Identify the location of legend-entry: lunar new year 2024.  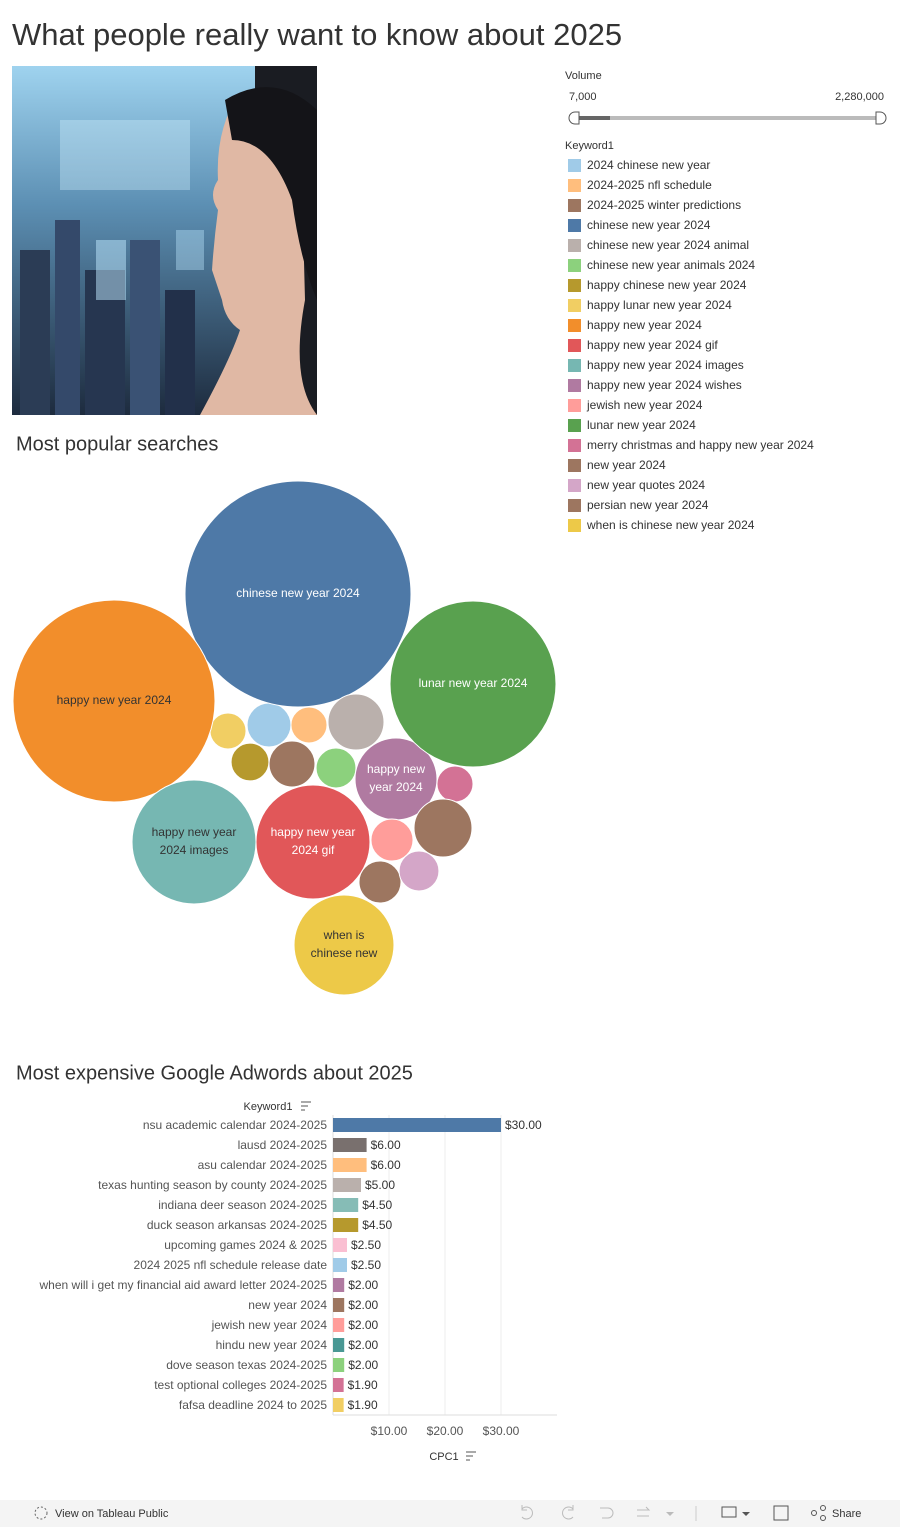
(641, 425).